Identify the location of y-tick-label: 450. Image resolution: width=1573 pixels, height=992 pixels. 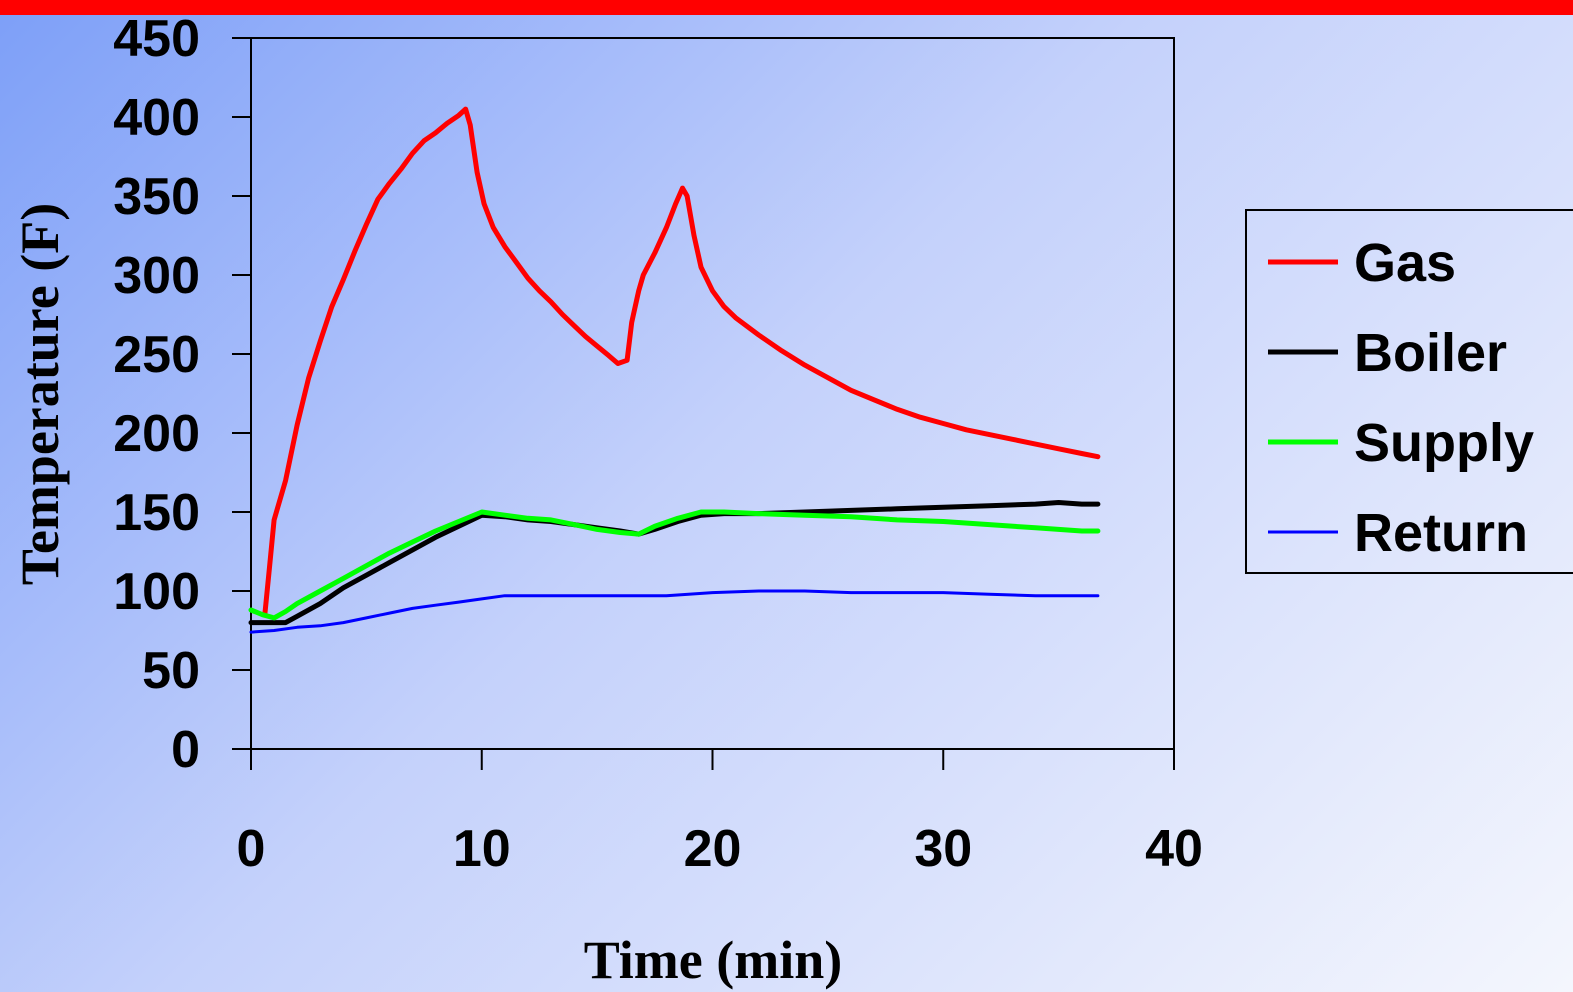
(156, 39).